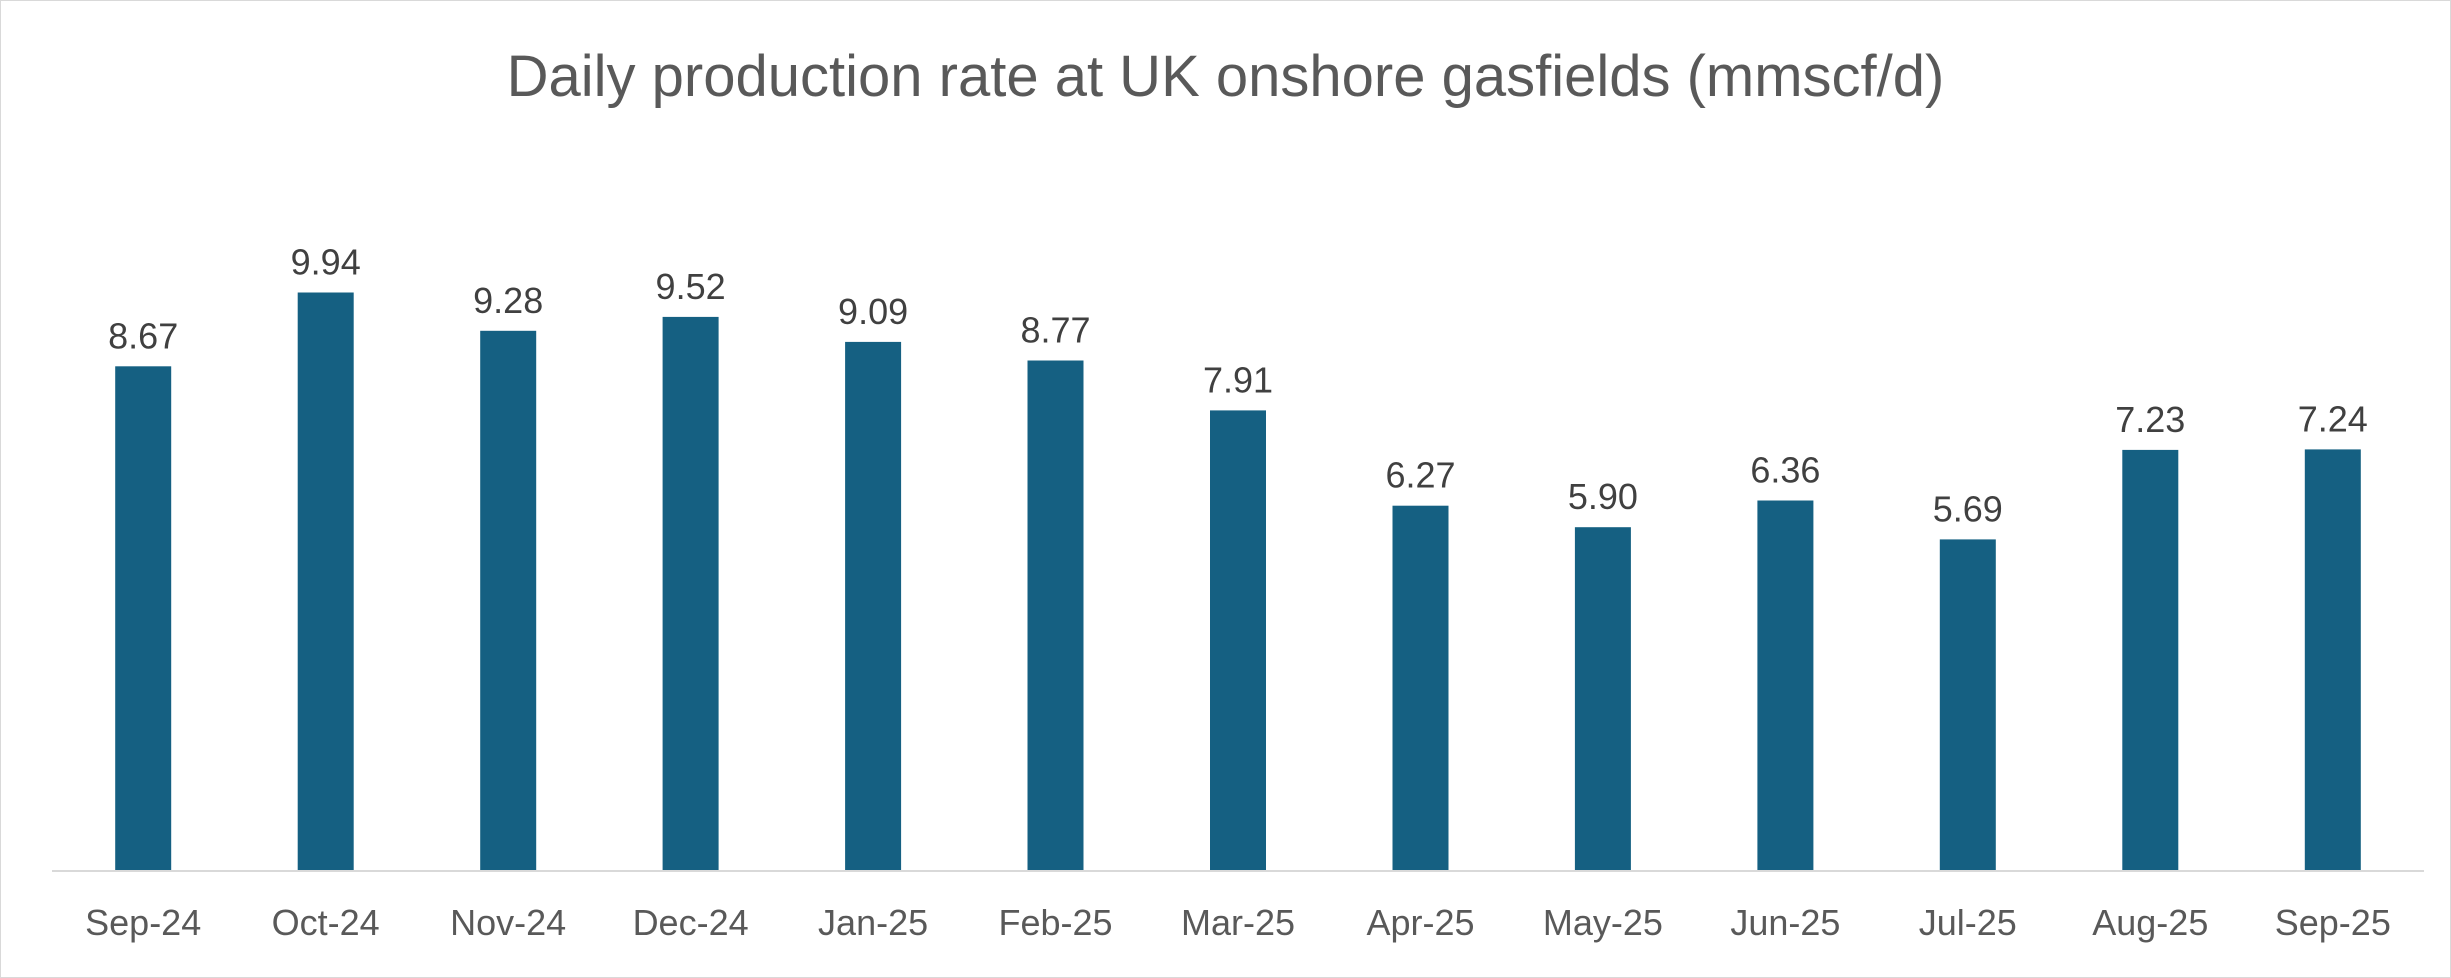 The width and height of the screenshot is (2451, 978). Describe the element at coordinates (143, 922) in the screenshot. I see `x-tick-label-sep-24: Sep-24` at that location.